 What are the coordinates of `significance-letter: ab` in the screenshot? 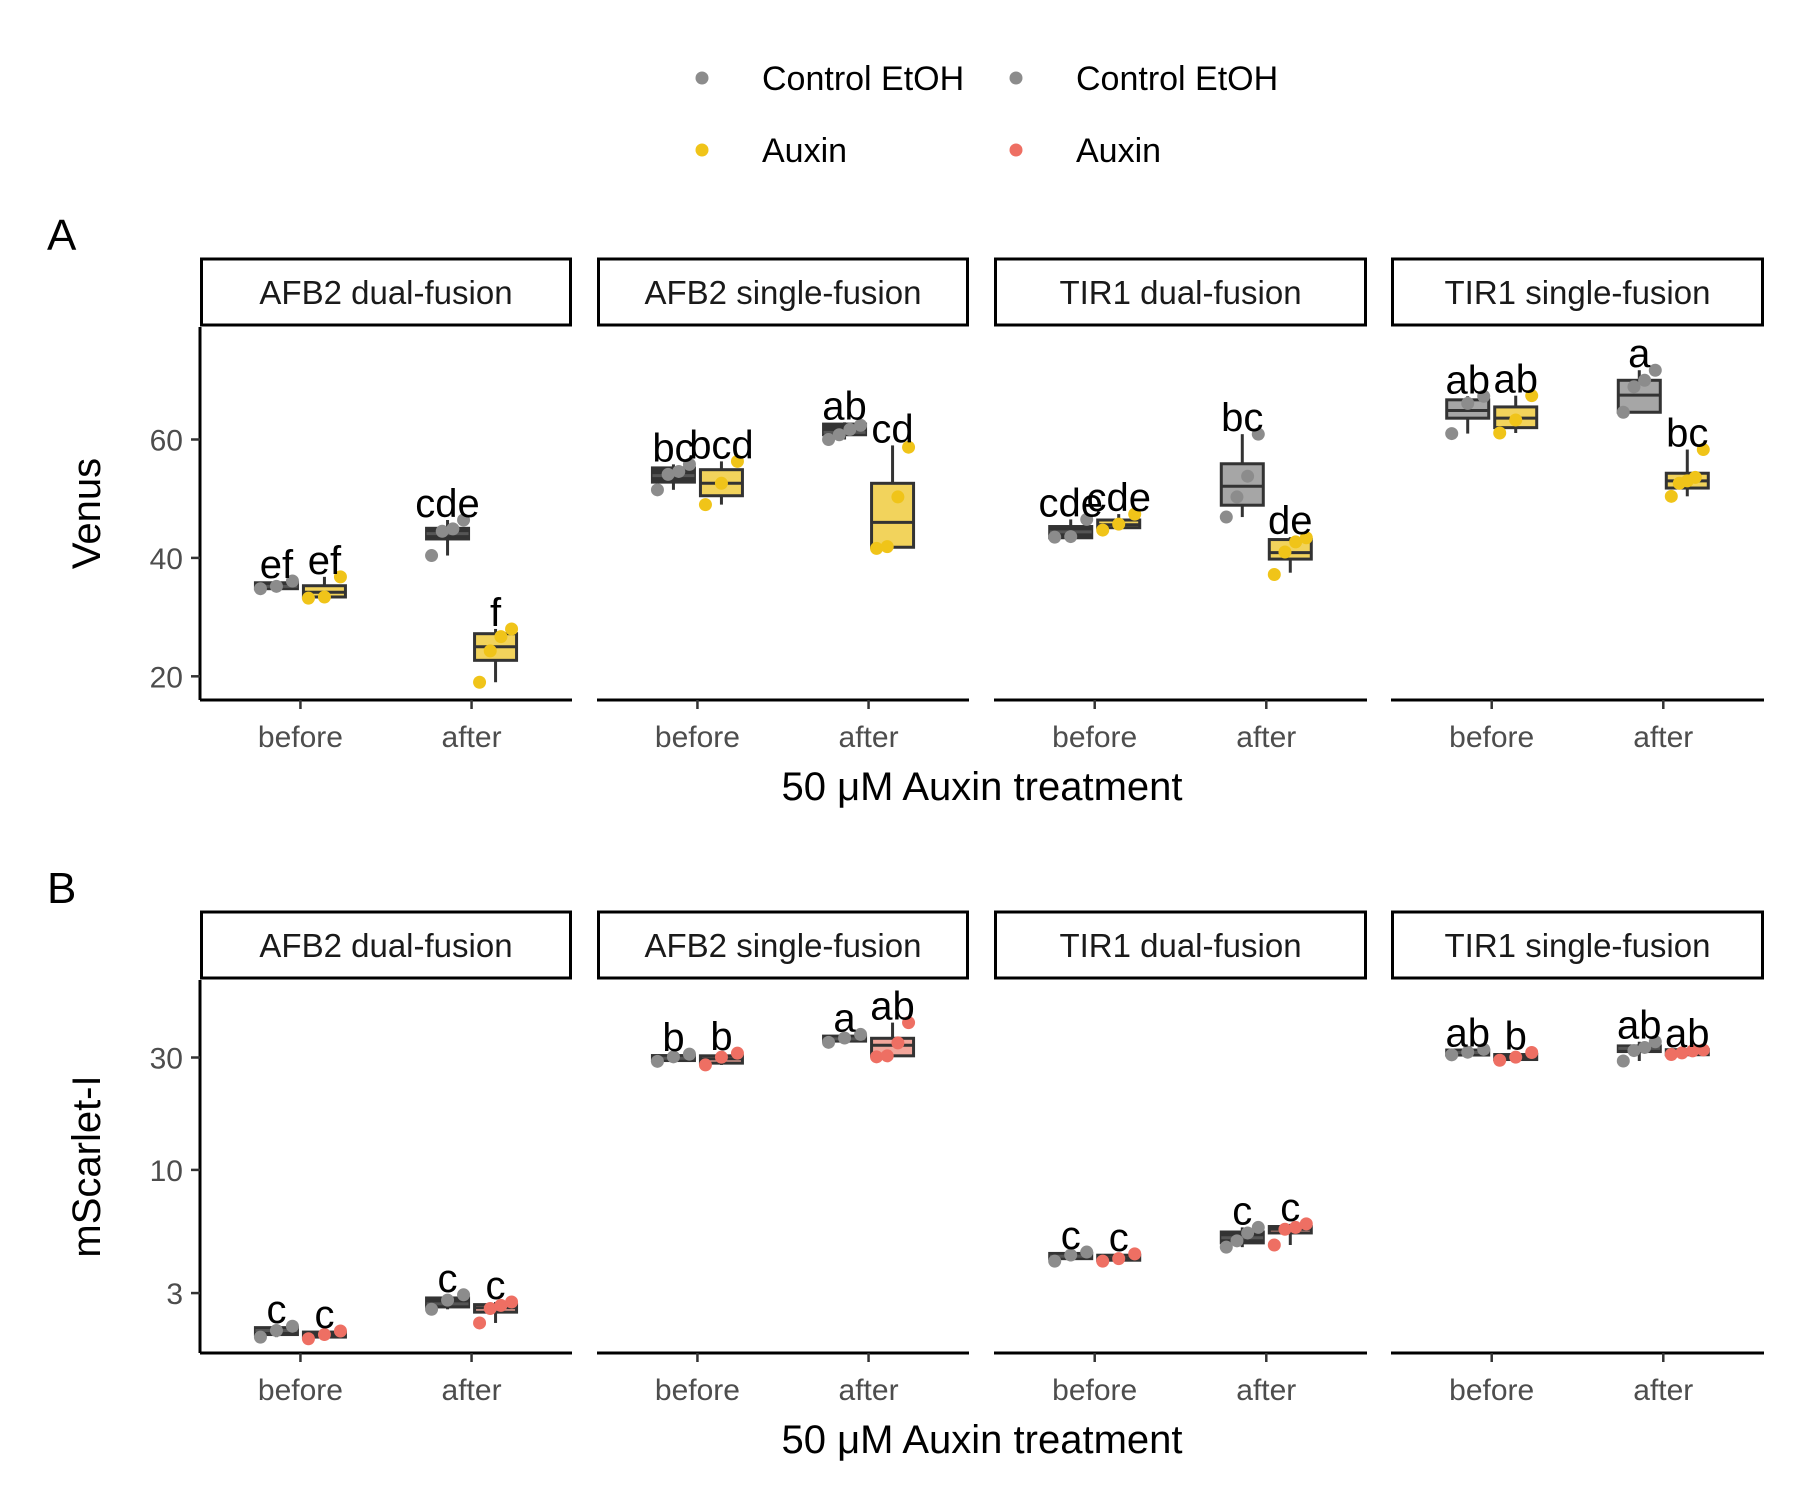 It's located at (844, 406).